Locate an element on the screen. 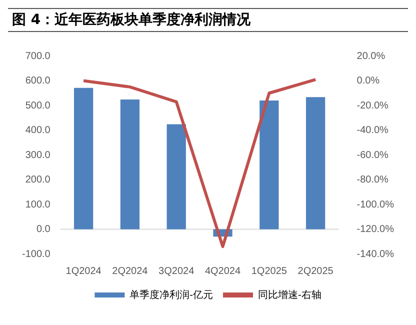  x-tick-label: 2Q2024 is located at coordinates (130, 271).